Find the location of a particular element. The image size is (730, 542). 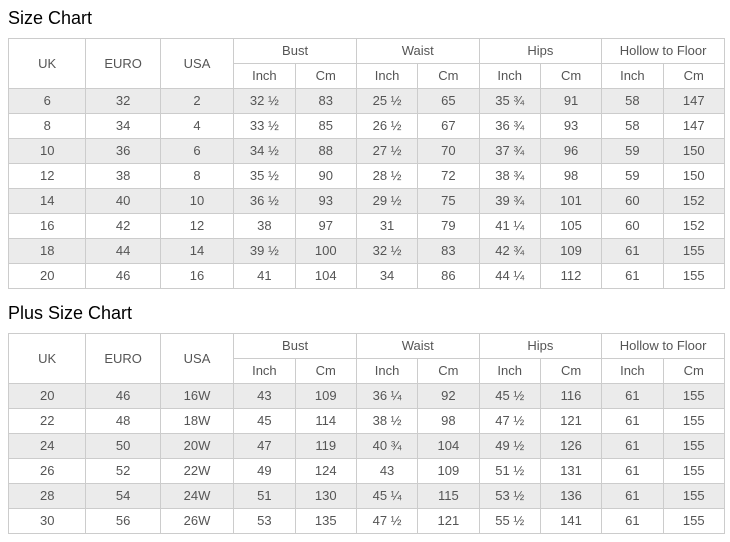

table-cell: 25 ½ is located at coordinates (387, 101).